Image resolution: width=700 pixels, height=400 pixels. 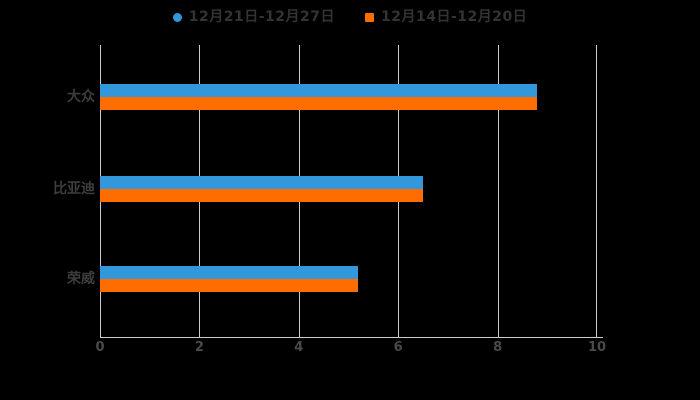 I want to click on legend-label-week1: 12月14日-12月20日, so click(x=454, y=17).